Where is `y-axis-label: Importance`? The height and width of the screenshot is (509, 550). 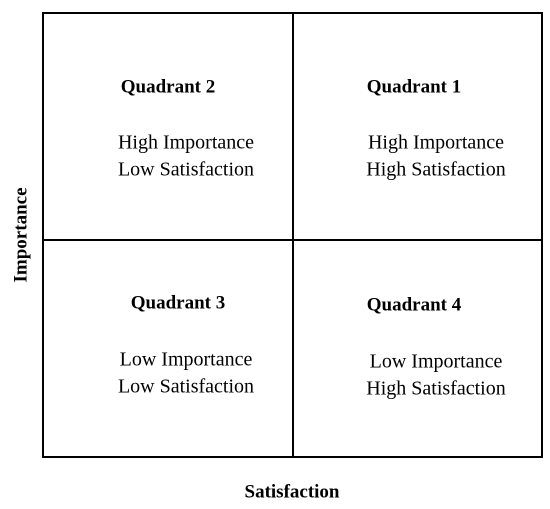 y-axis-label: Importance is located at coordinates (20, 235).